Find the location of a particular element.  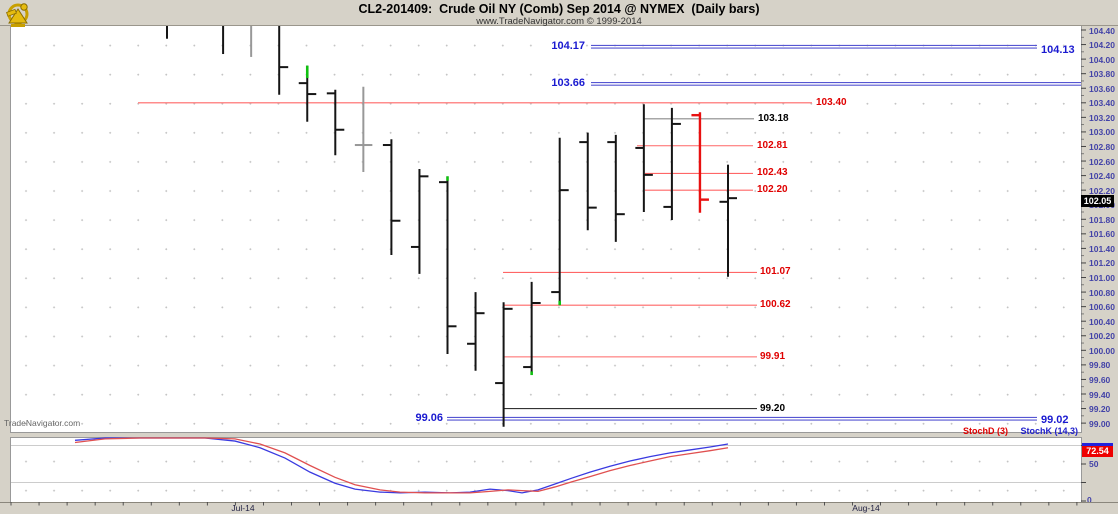

axis-price-label: 99.20 is located at coordinates (1100, 409).